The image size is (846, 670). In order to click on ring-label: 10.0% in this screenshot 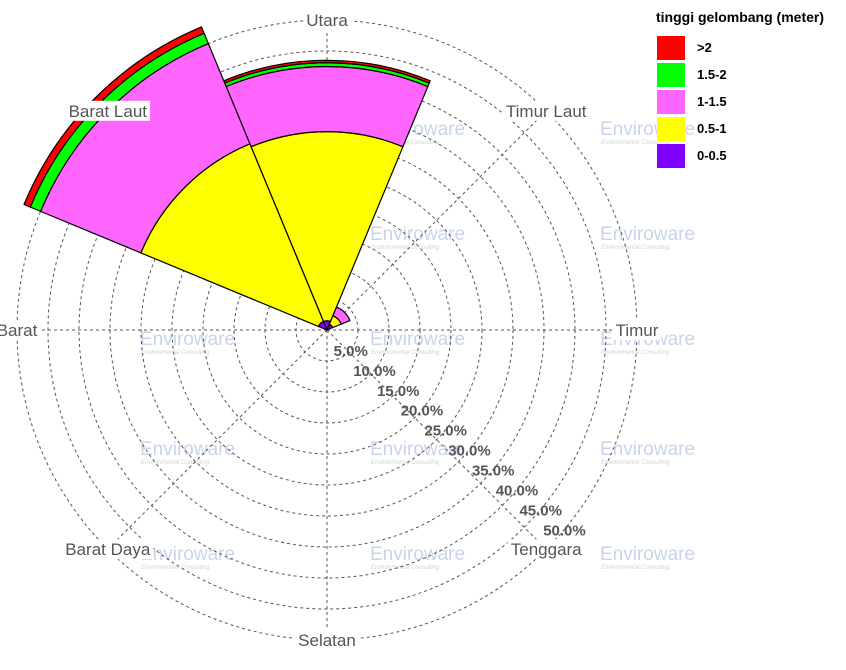, I will do `click(374, 371)`.